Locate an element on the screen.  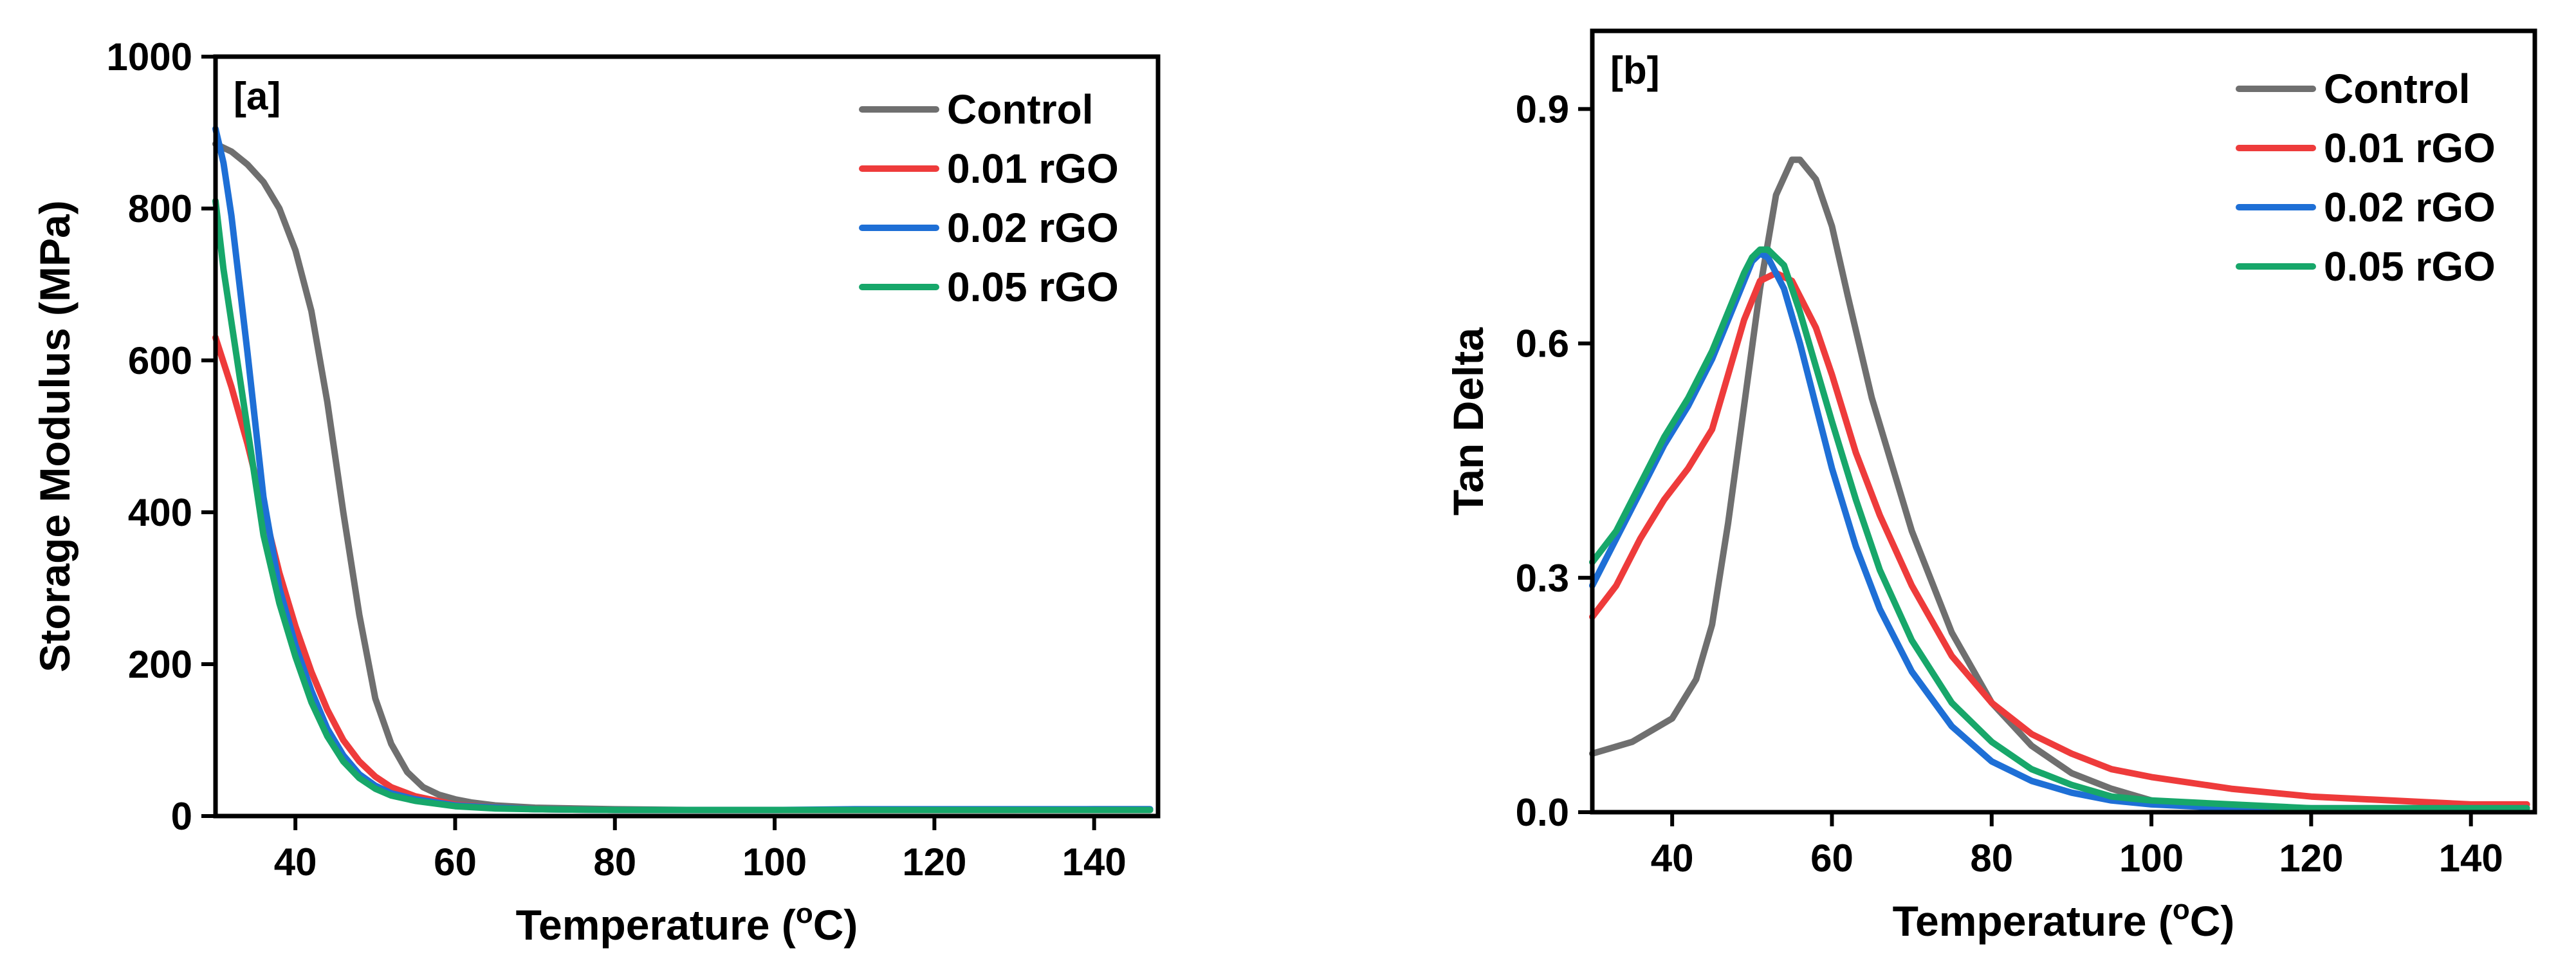
panel-label: [a] is located at coordinates (257, 96).